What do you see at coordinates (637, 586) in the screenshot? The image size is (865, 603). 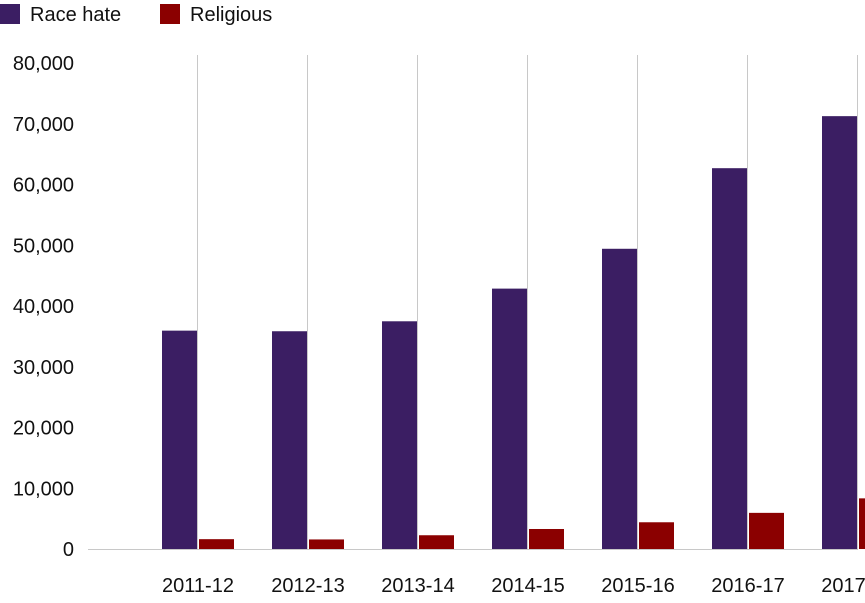 I see `x-tick-label: 2015-16` at bounding box center [637, 586].